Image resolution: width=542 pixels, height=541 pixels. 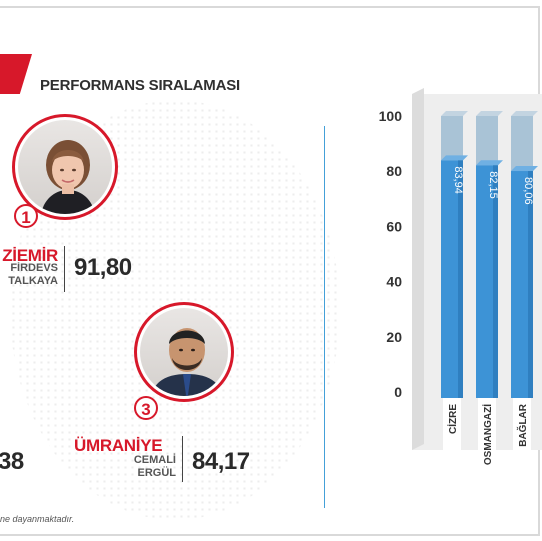 I want to click on page-title: PERFORMANS SIRALAMASI, so click(x=140, y=85).